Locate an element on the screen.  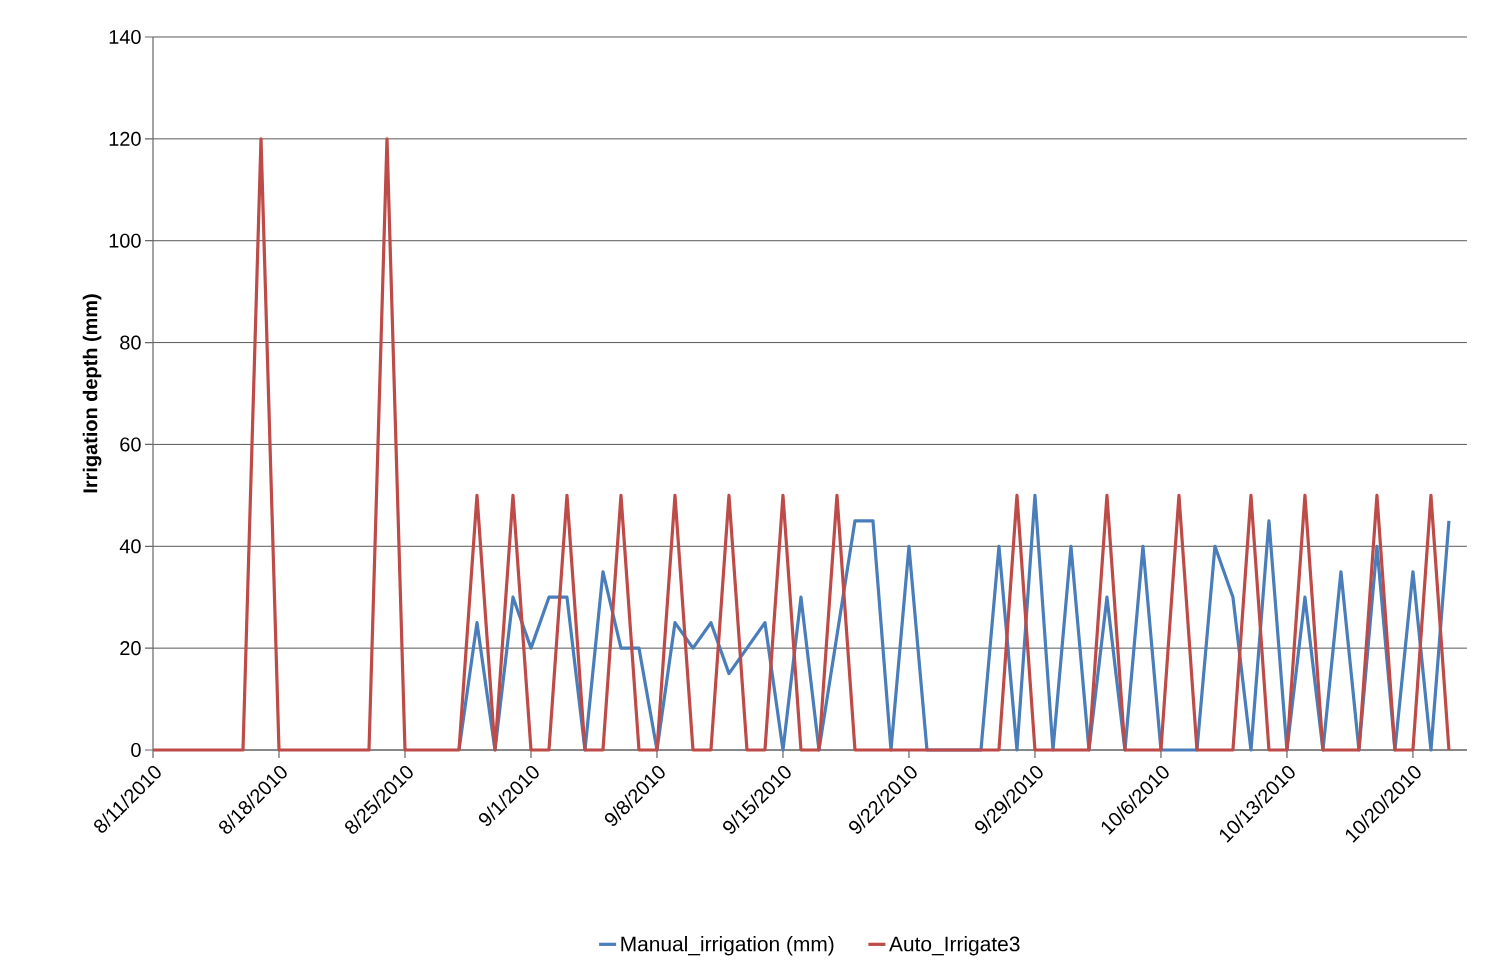
y-tick-label: 0 is located at coordinates (136, 750).